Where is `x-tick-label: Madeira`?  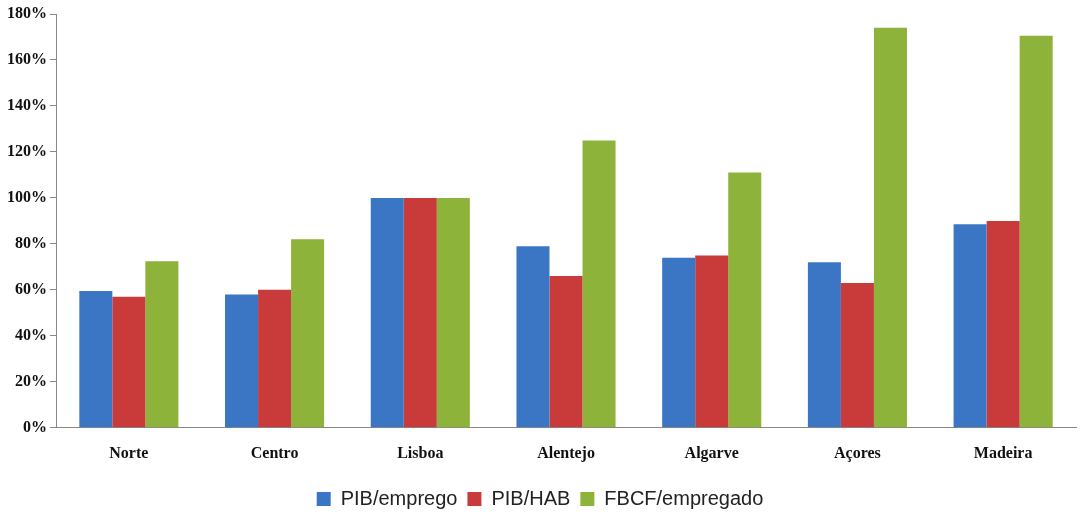 x-tick-label: Madeira is located at coordinates (1003, 452).